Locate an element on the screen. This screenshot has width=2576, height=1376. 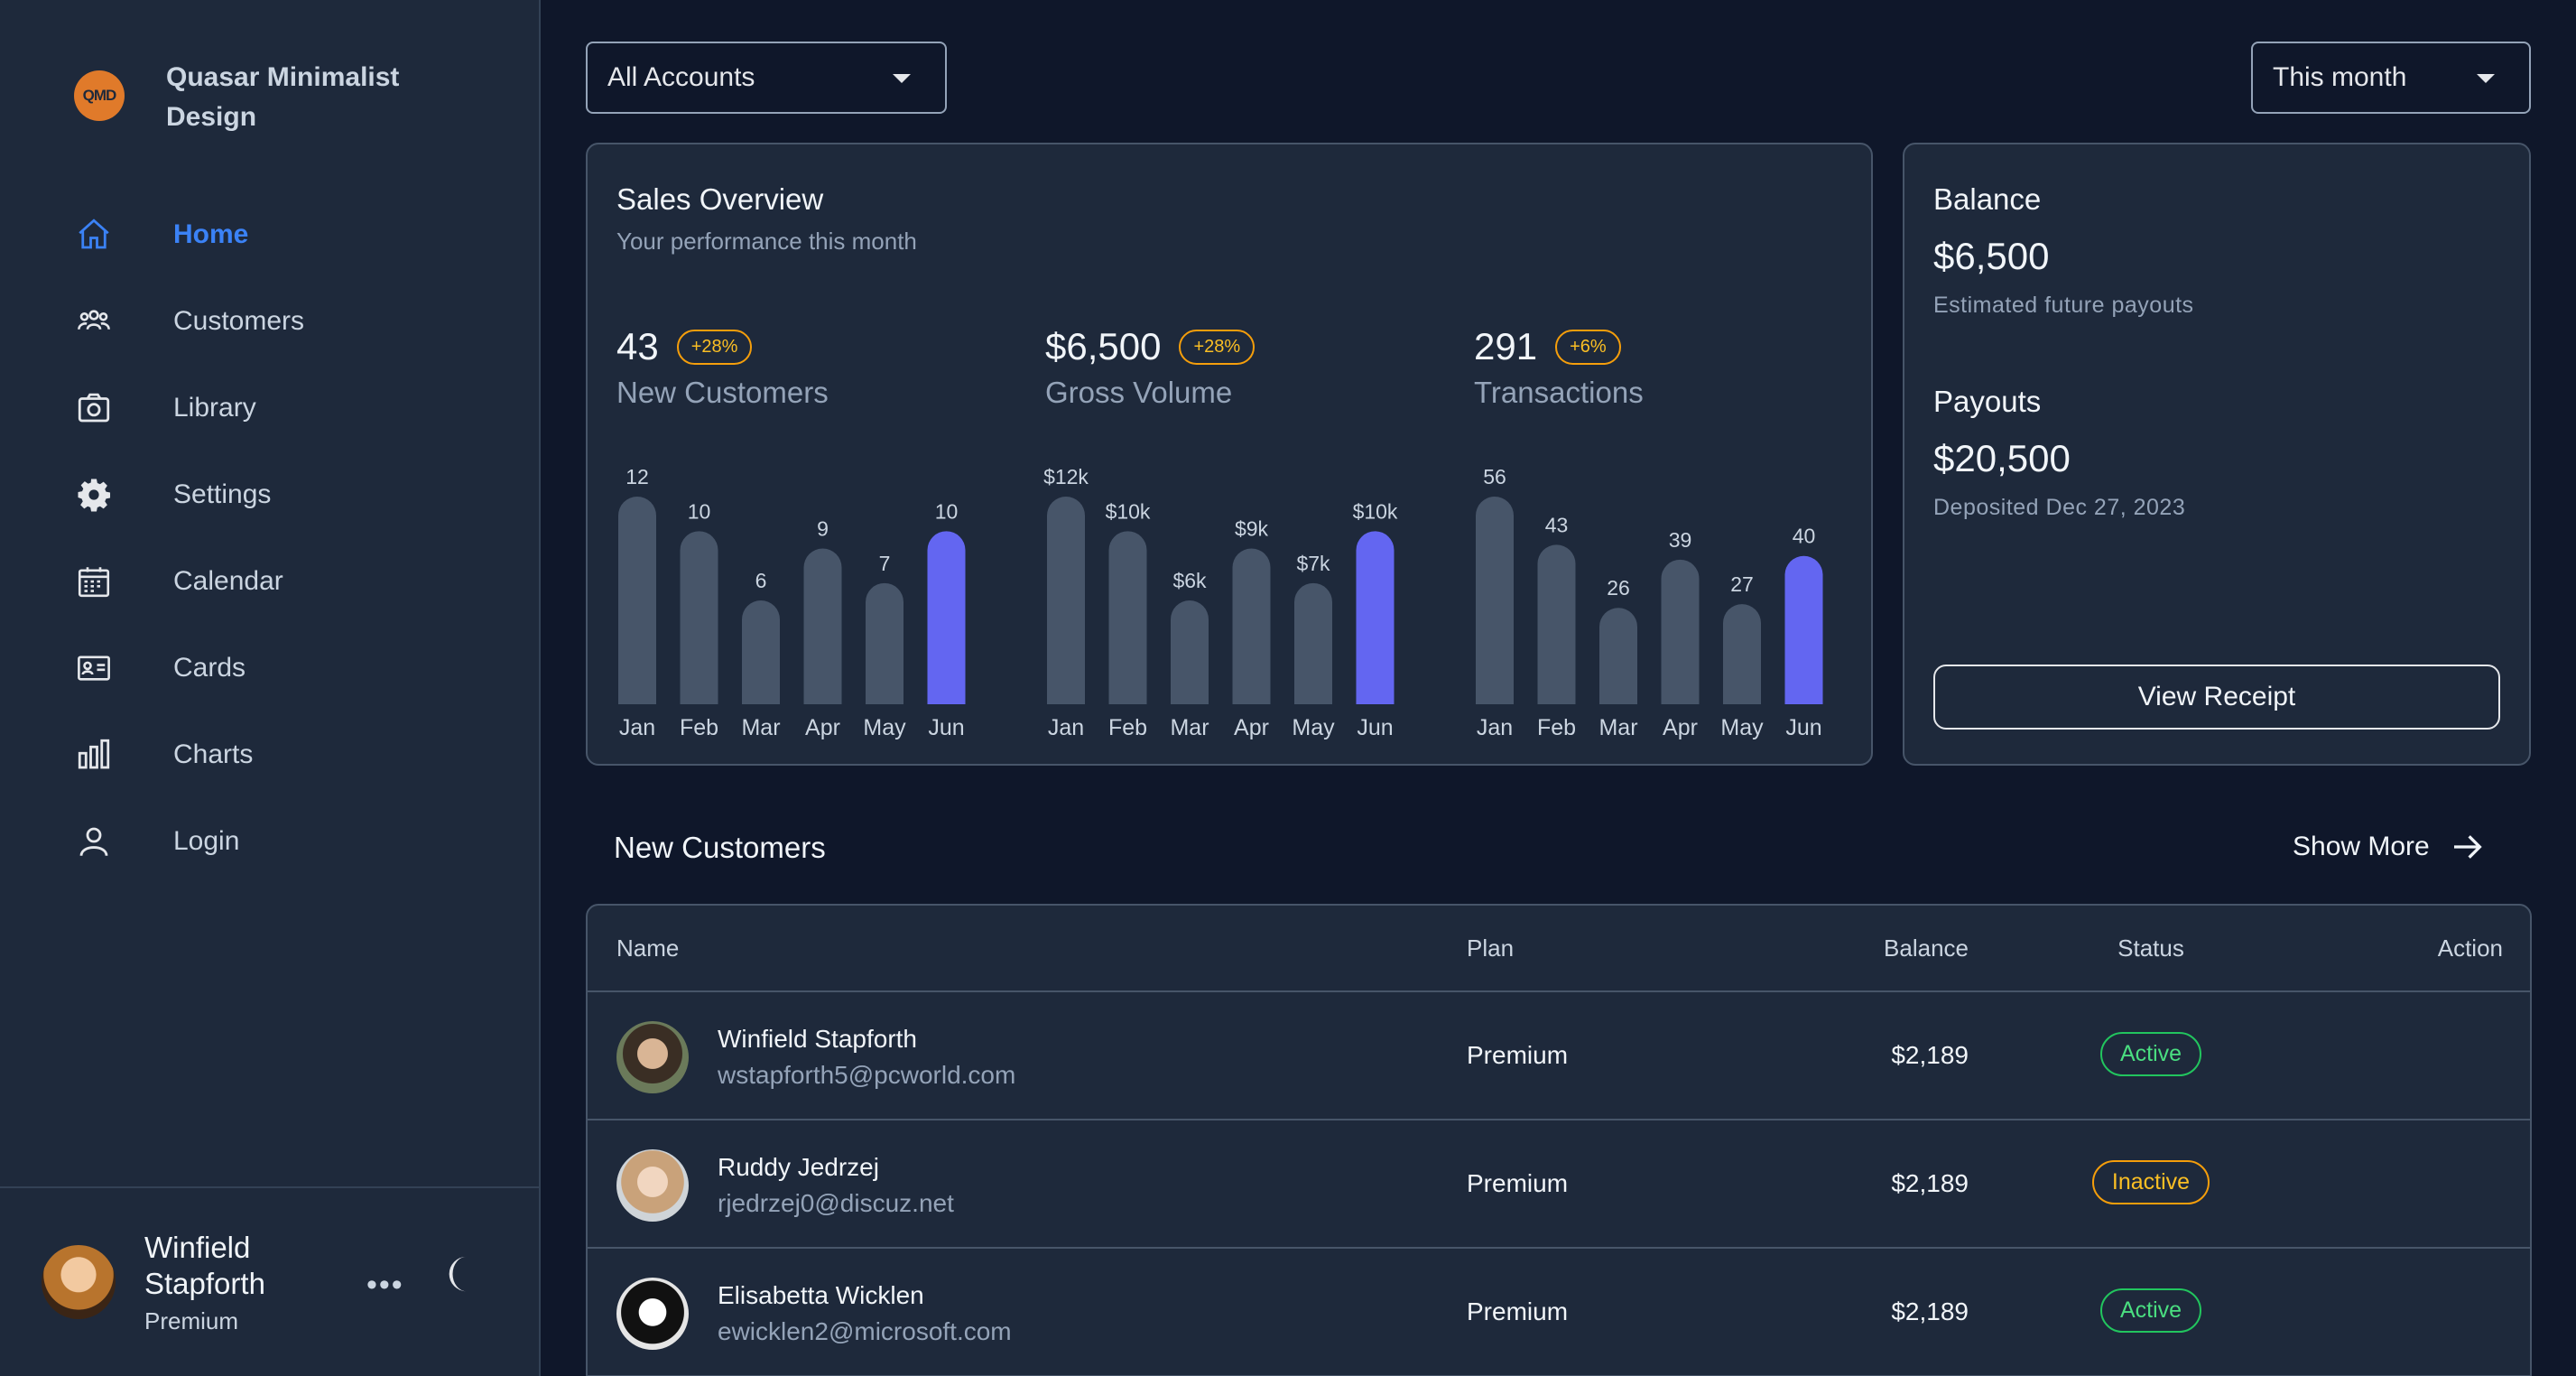
user-profile: Winfield Stapforth Premium ••• is located at coordinates (276, 1282).